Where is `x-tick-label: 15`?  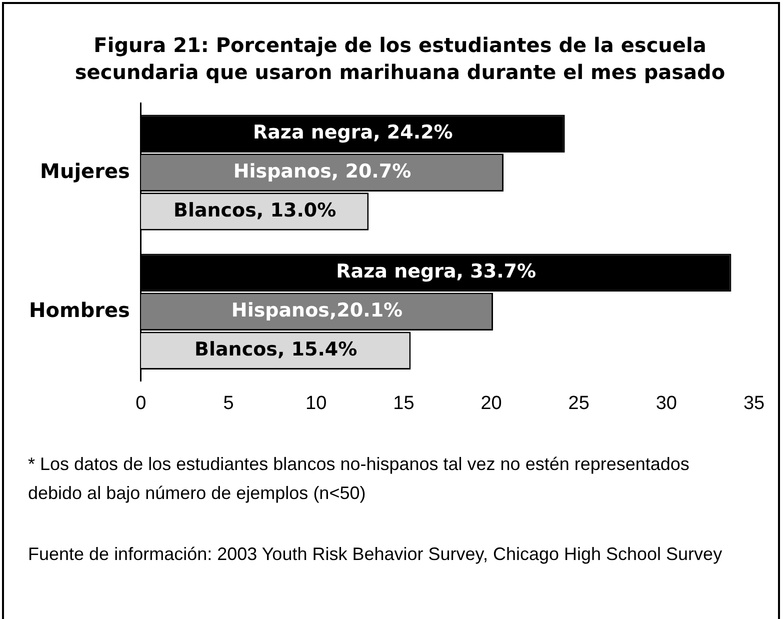 x-tick-label: 15 is located at coordinates (403, 403).